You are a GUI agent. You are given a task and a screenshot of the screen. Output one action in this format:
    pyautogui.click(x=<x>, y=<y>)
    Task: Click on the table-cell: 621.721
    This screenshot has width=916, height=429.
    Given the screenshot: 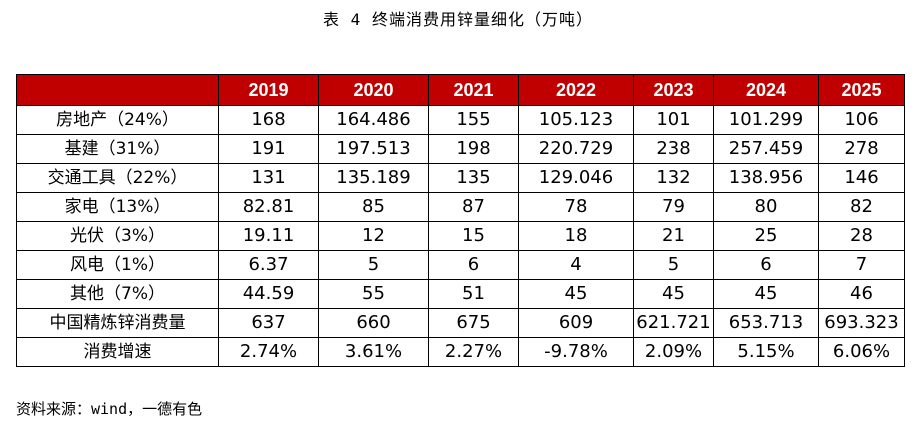 What is the action you would take?
    pyautogui.click(x=673, y=323)
    